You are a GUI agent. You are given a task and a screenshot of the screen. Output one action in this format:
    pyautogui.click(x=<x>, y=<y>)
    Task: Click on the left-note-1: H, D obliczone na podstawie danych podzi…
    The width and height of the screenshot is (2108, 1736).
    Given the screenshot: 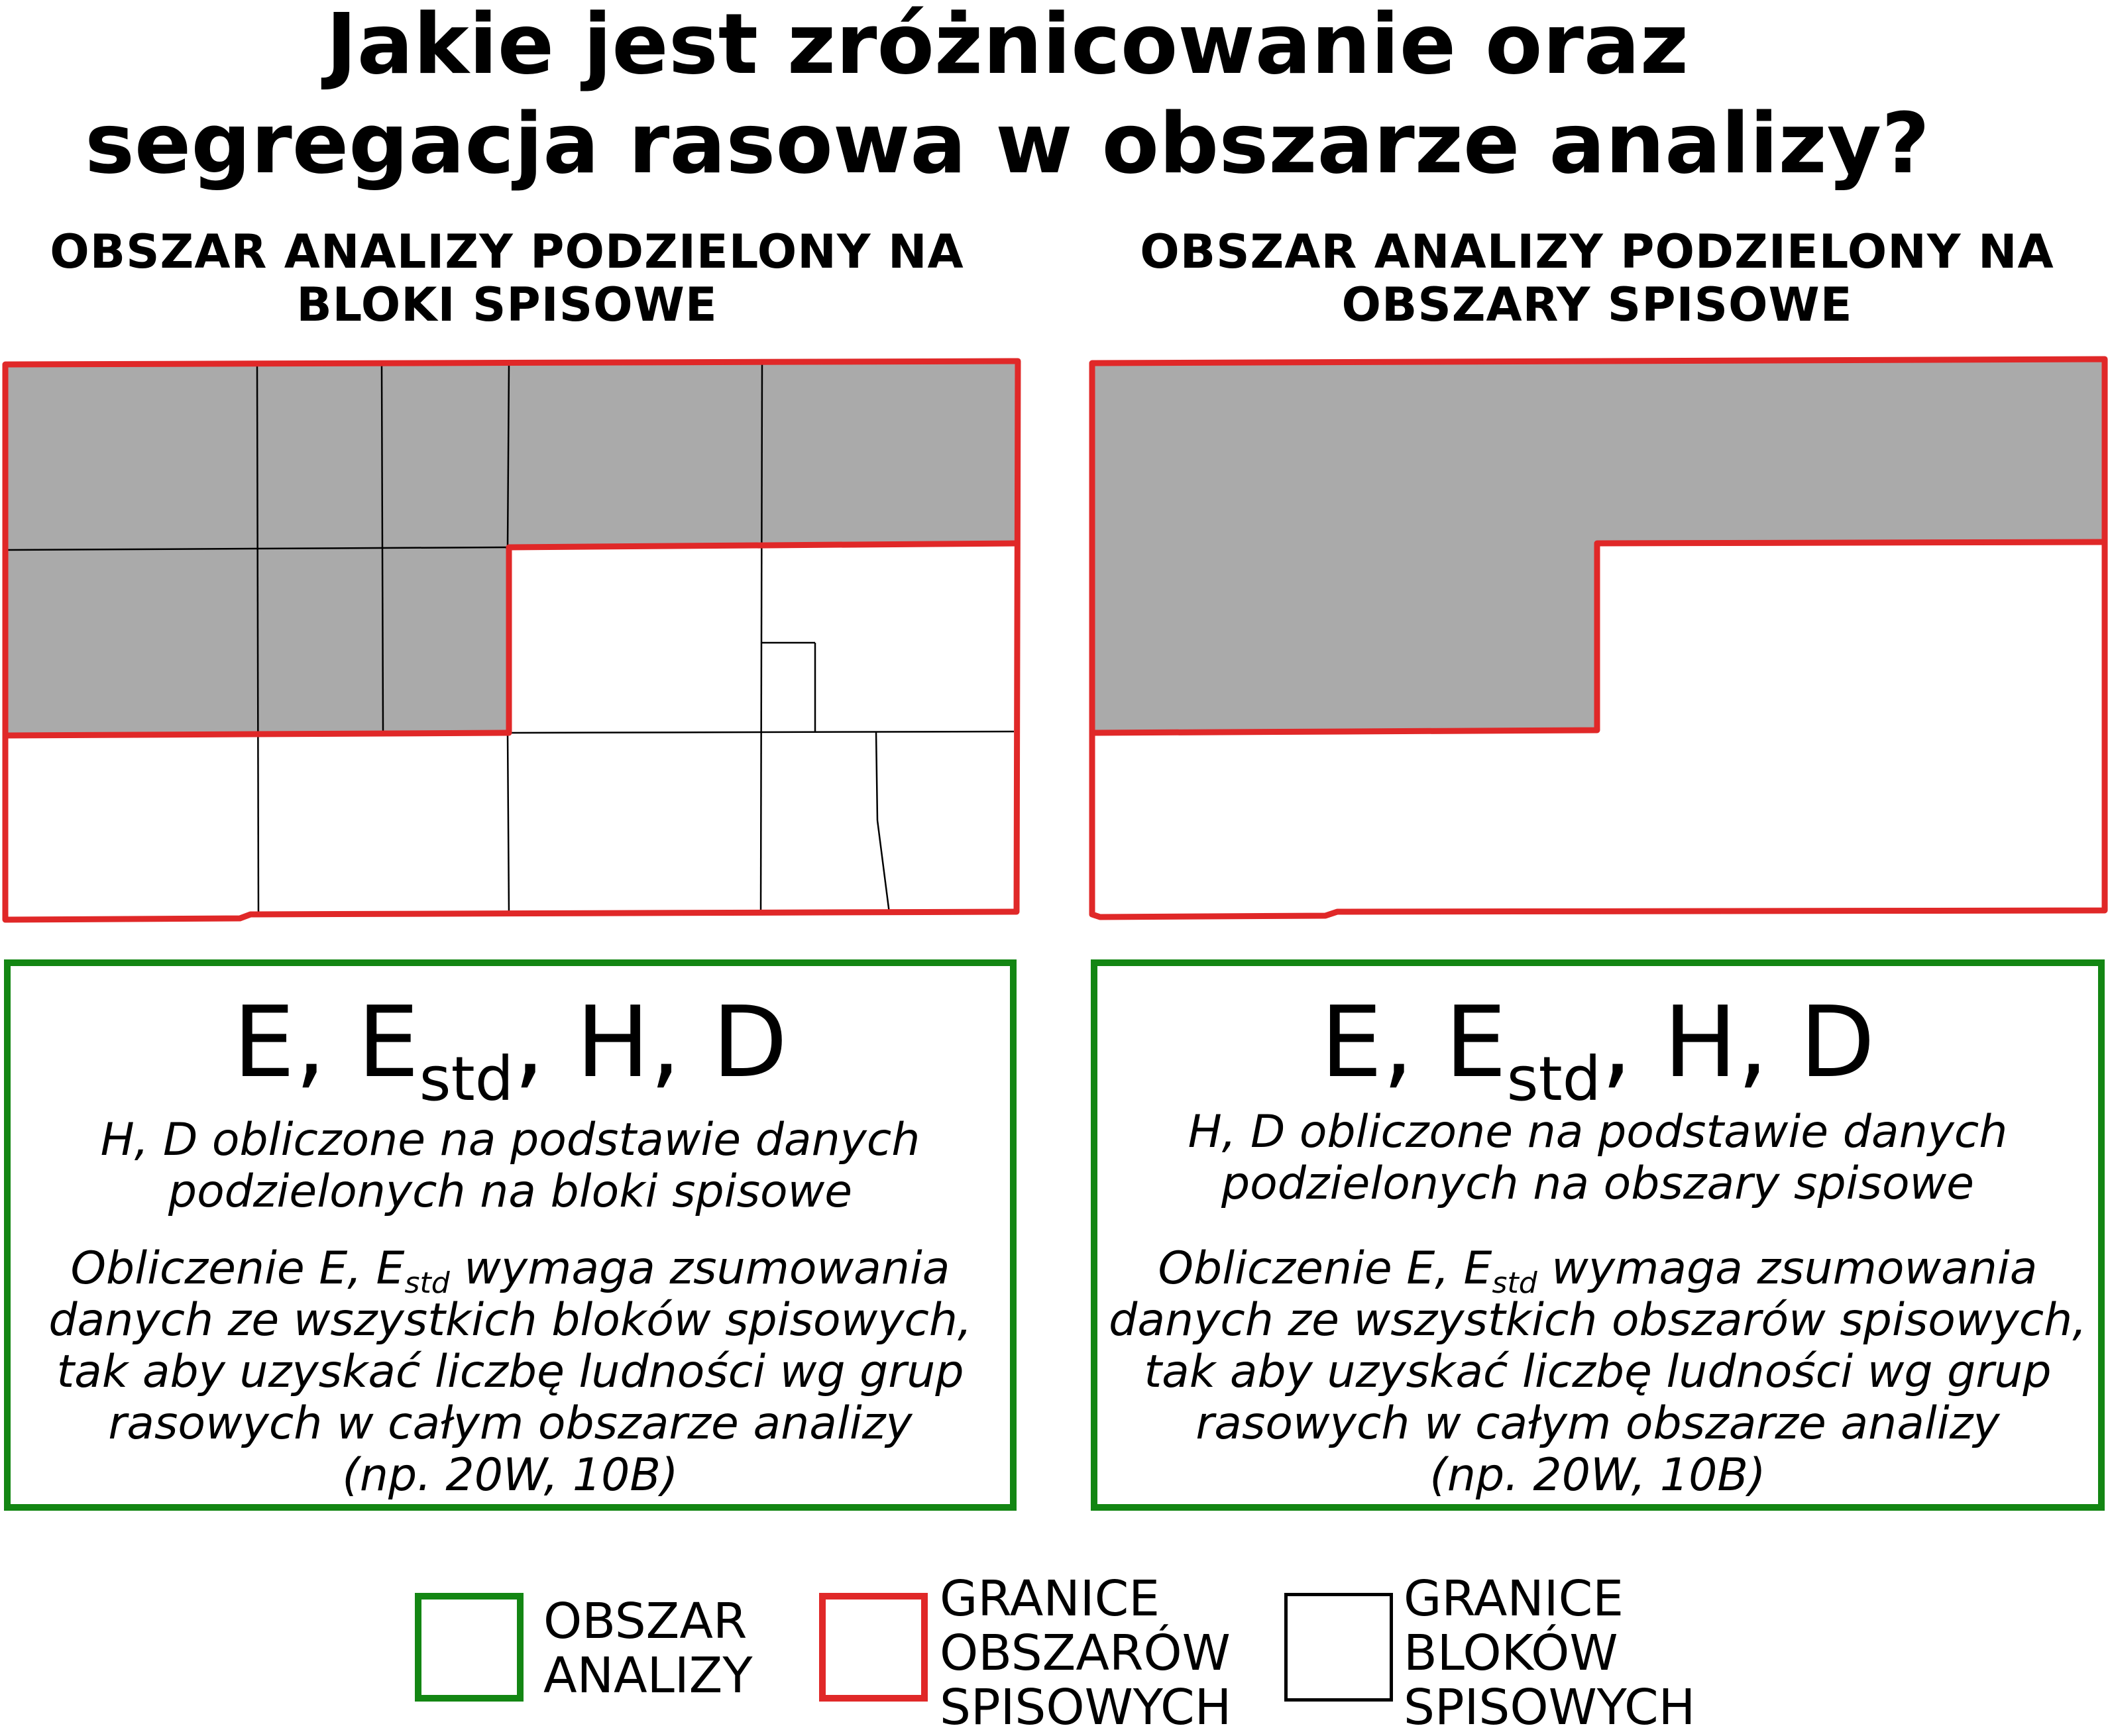 What is the action you would take?
    pyautogui.click(x=510, y=1166)
    